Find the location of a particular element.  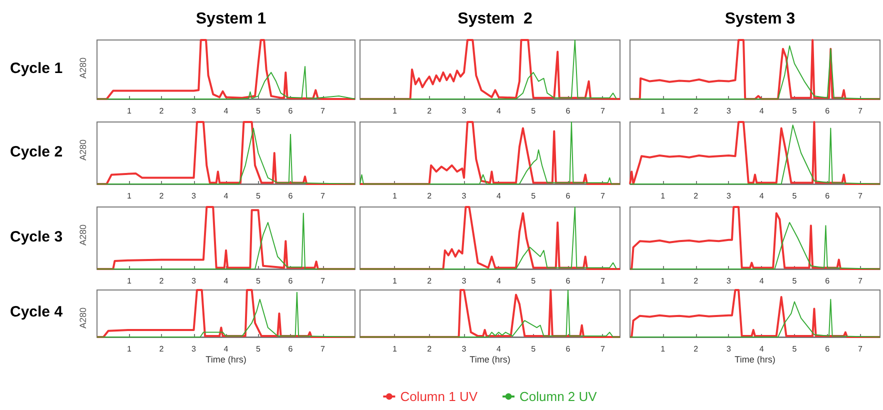

text: Cycle 2 is located at coordinates (36, 152).